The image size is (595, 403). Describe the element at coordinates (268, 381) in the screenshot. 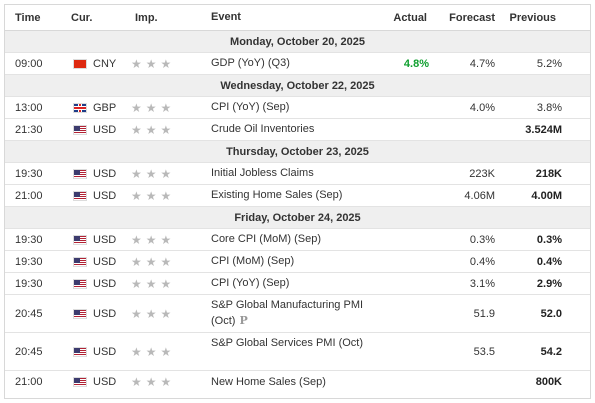

I see `event-name: New Home Sales (Sep)` at that location.